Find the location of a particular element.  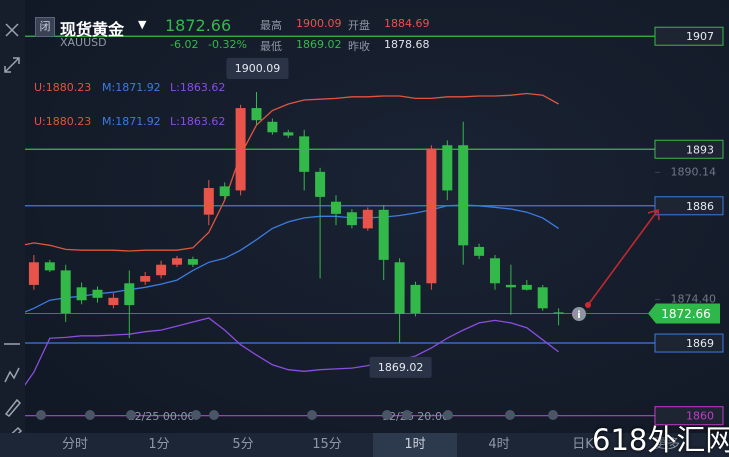

stat-label: 昨收 is located at coordinates (359, 46).